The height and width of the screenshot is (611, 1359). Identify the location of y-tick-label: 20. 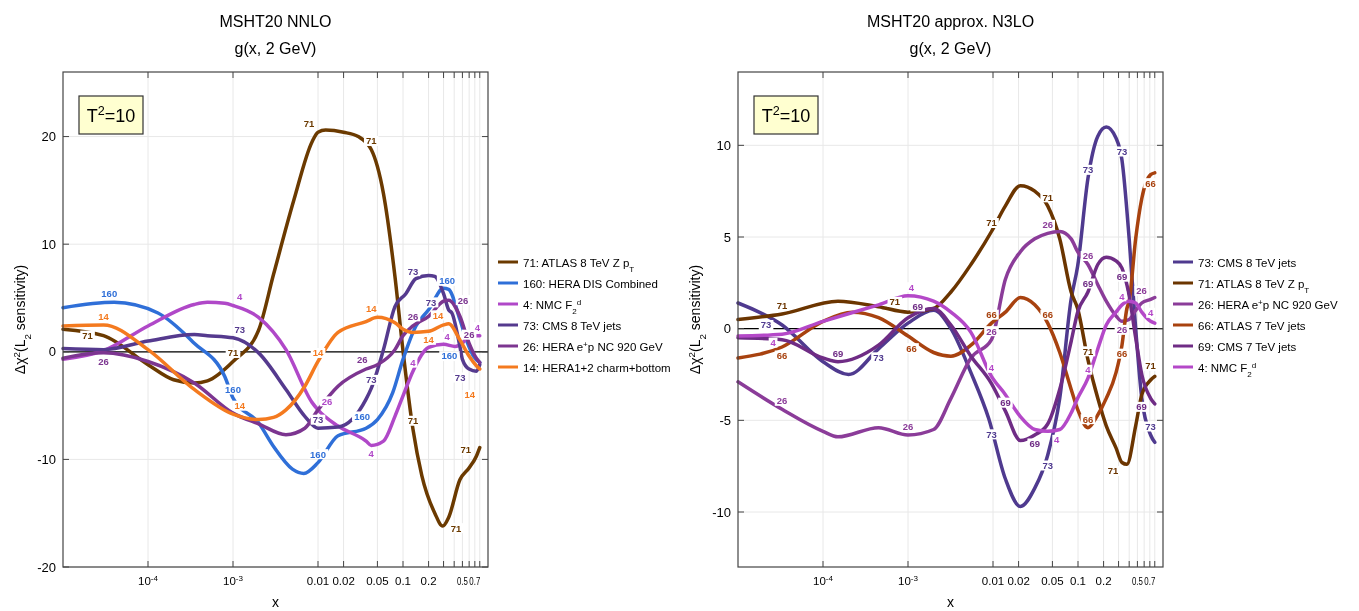
(48, 137).